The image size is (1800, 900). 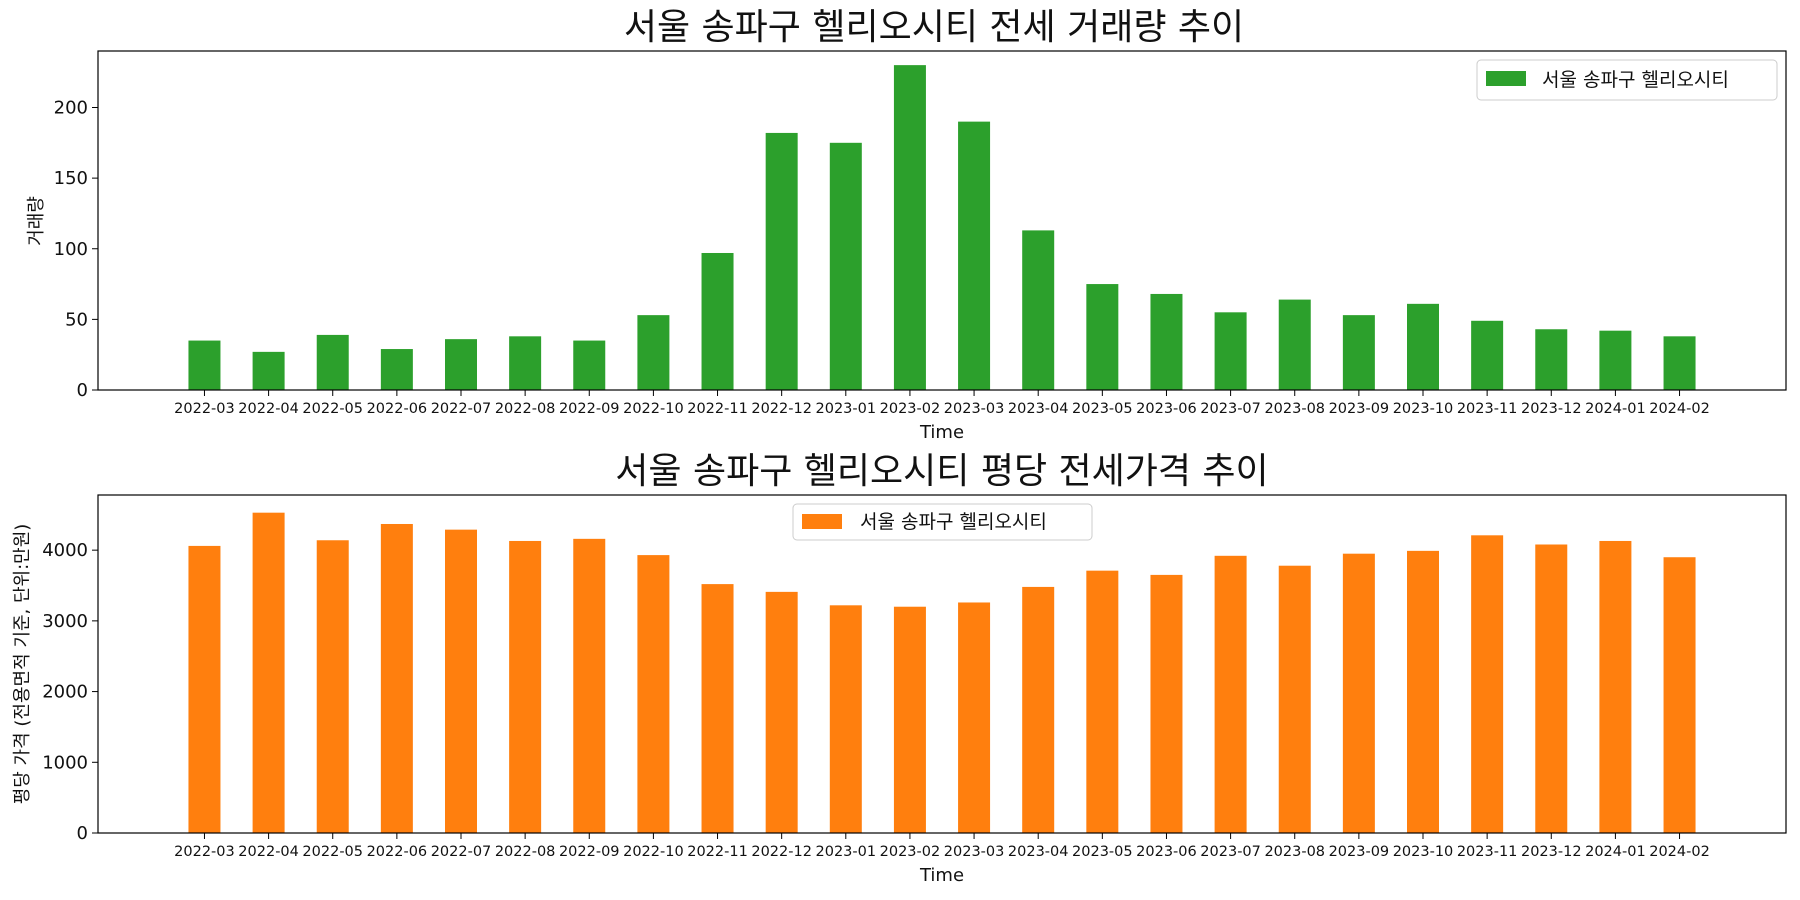 I want to click on x-tick-label: 2022-08, so click(x=525, y=409).